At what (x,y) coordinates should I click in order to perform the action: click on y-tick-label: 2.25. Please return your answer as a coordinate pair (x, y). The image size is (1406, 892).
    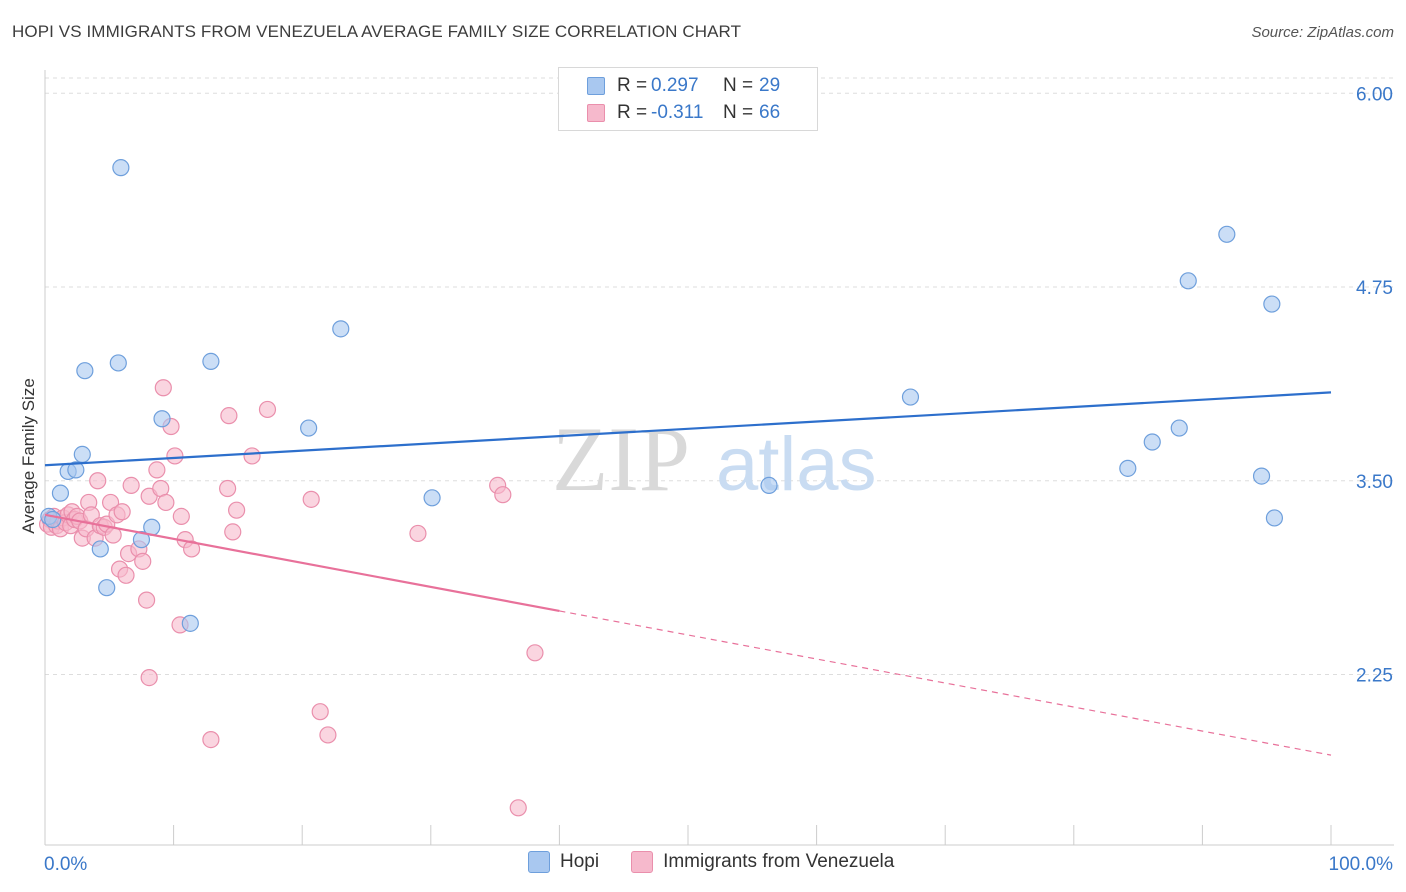
    Looking at the image, I should click on (1374, 676).